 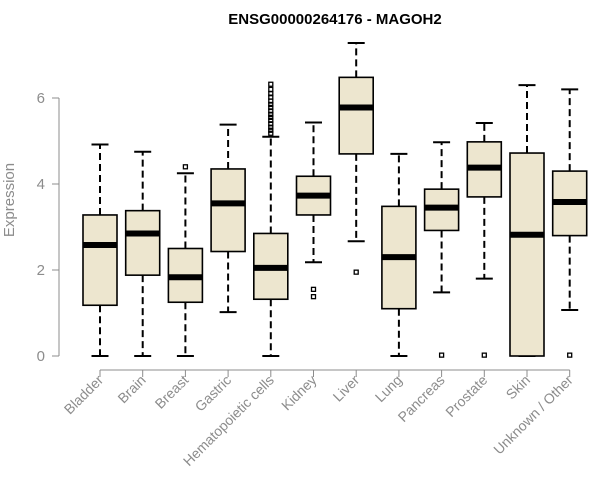 What do you see at coordinates (569, 223) in the screenshot?
I see `box-unknown-other` at bounding box center [569, 223].